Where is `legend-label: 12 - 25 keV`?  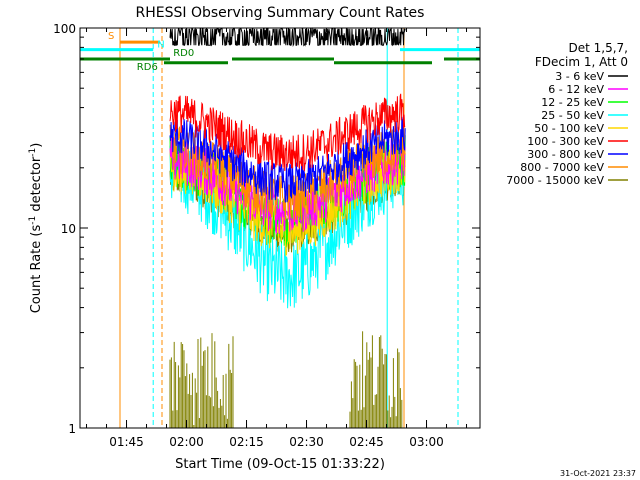 legend-label: 12 - 25 keV is located at coordinates (572, 102).